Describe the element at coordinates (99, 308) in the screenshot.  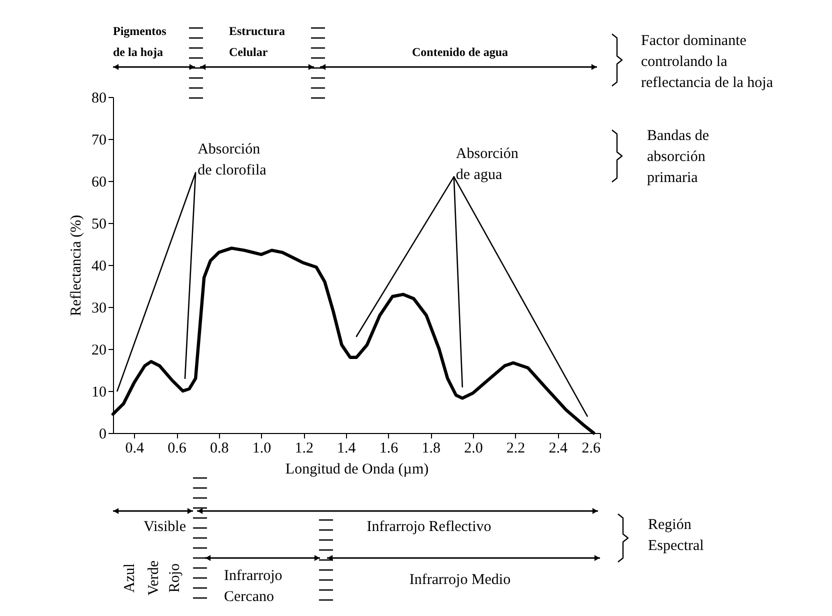
I see `y-tick-label: 30` at that location.